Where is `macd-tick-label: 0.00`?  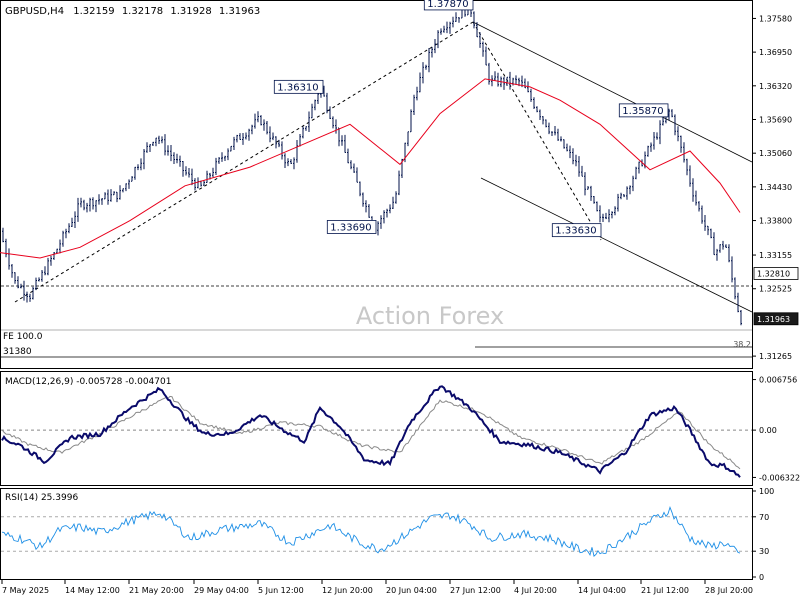 macd-tick-label: 0.00 is located at coordinates (768, 430).